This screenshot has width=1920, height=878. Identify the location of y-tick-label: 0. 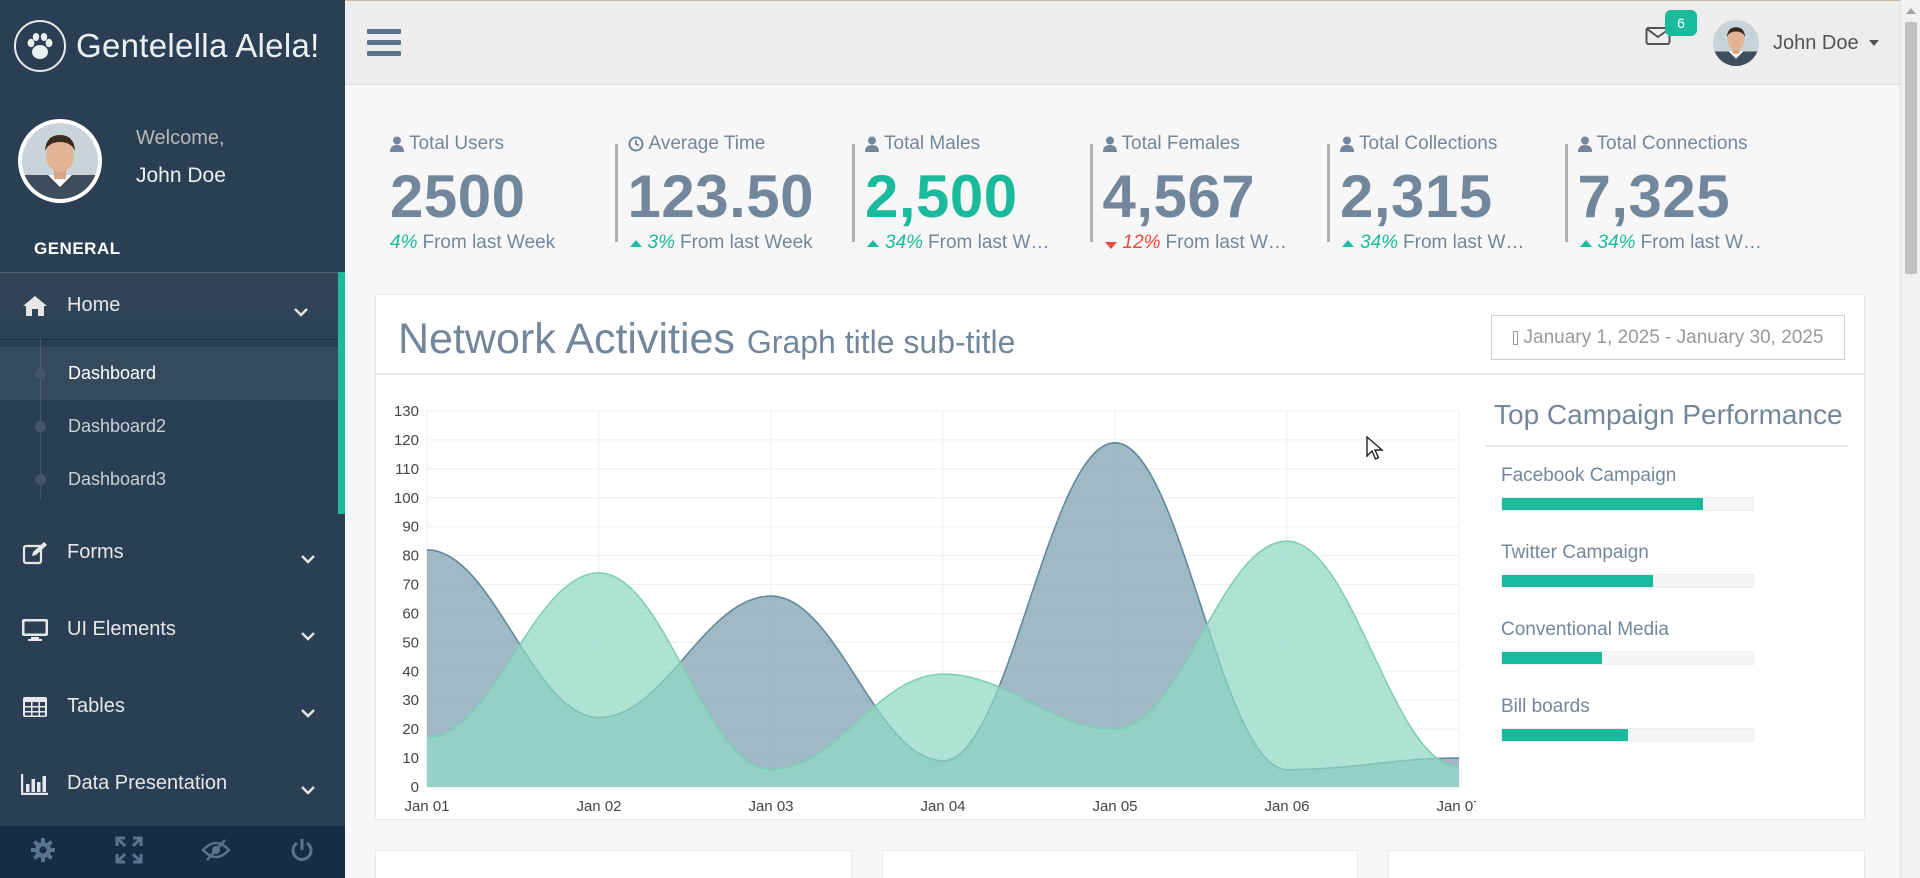
(415, 787).